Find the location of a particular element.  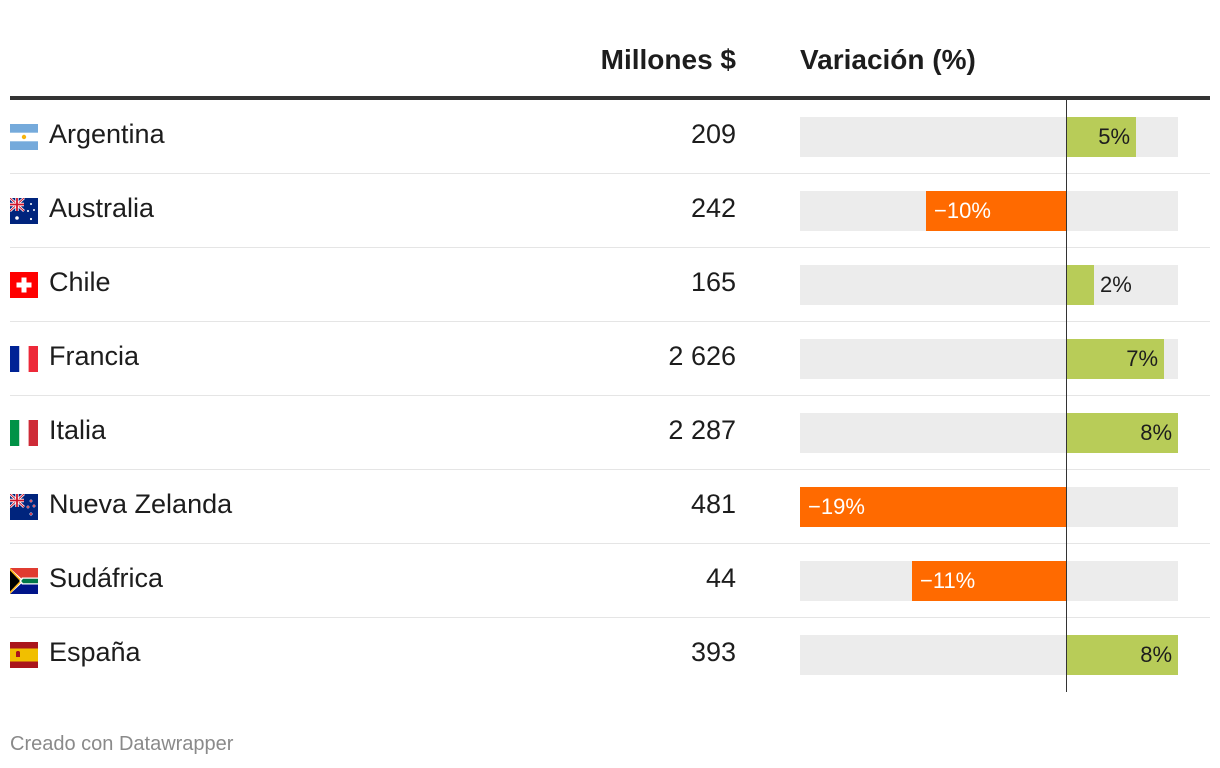

table-row: Nueva Zelanda 481 −19% is located at coordinates (610, 507).